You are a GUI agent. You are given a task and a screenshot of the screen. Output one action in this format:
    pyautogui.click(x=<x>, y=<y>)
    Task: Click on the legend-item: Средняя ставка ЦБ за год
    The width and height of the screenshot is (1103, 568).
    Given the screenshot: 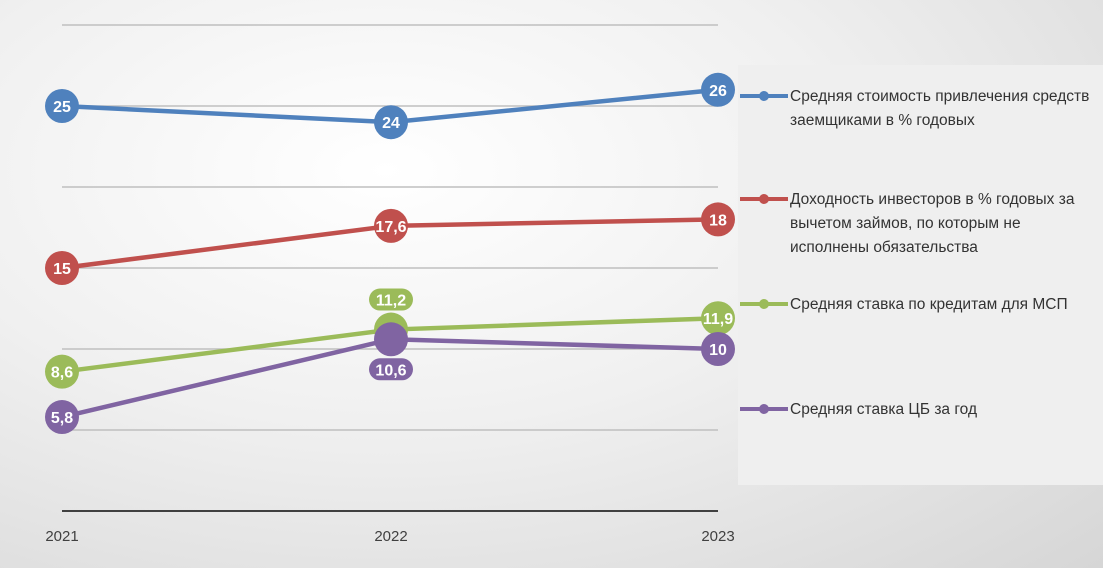 What is the action you would take?
    pyautogui.click(x=919, y=410)
    